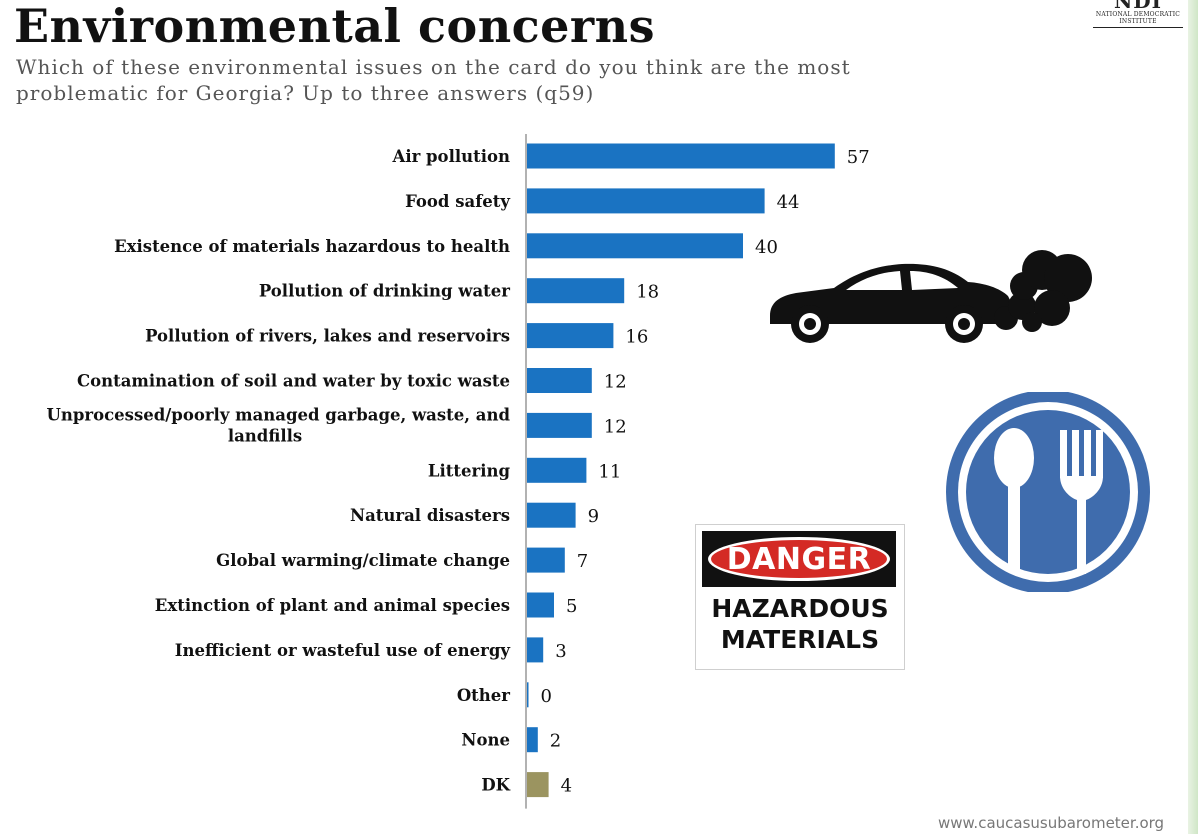  I want to click on ndi-logo: NDI National Democratic Institute, so click(1138, 24).